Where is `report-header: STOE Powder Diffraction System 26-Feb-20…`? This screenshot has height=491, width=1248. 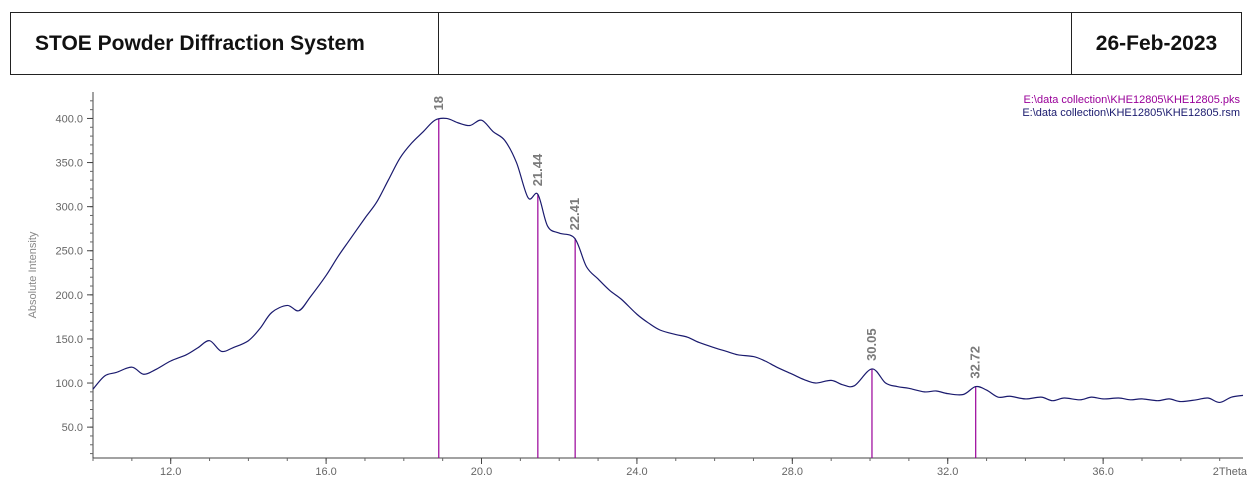
report-header: STOE Powder Diffraction System 26-Feb-20… is located at coordinates (626, 43).